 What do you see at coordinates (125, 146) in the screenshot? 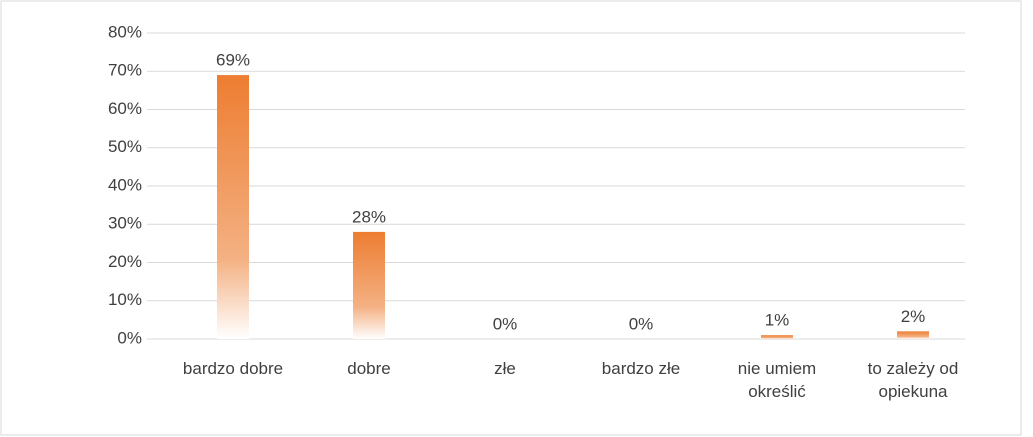
I see `y-tick-label: 50%` at bounding box center [125, 146].